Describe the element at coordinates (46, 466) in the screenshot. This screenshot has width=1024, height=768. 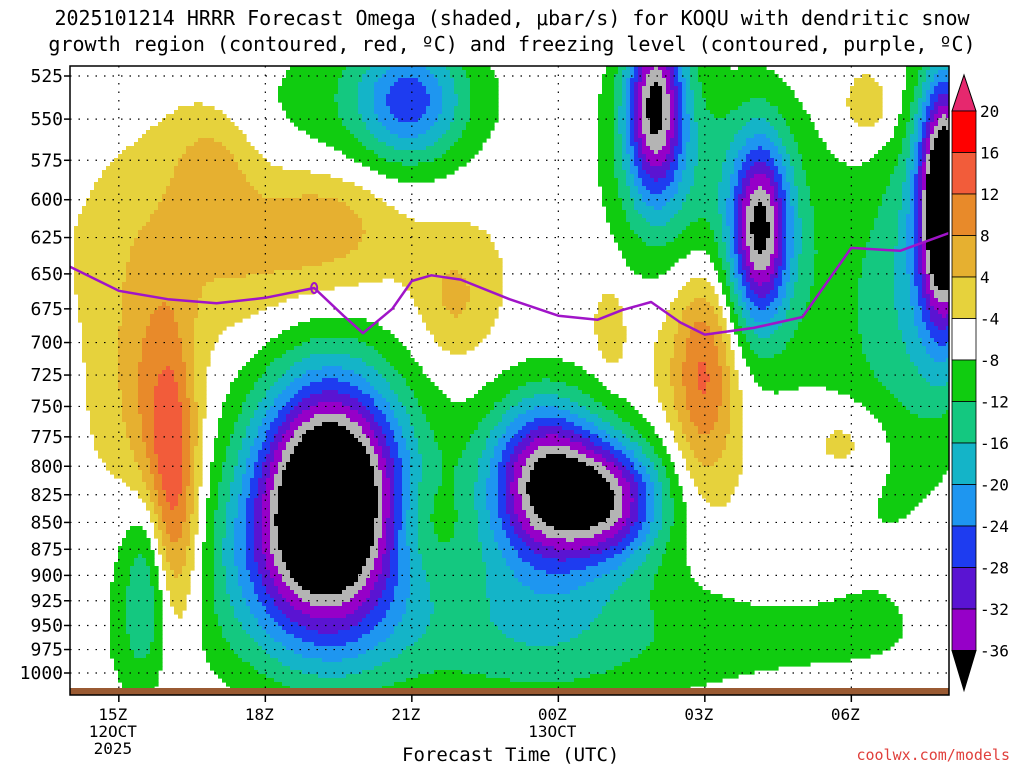
I see `y-tick-label: 800` at that location.